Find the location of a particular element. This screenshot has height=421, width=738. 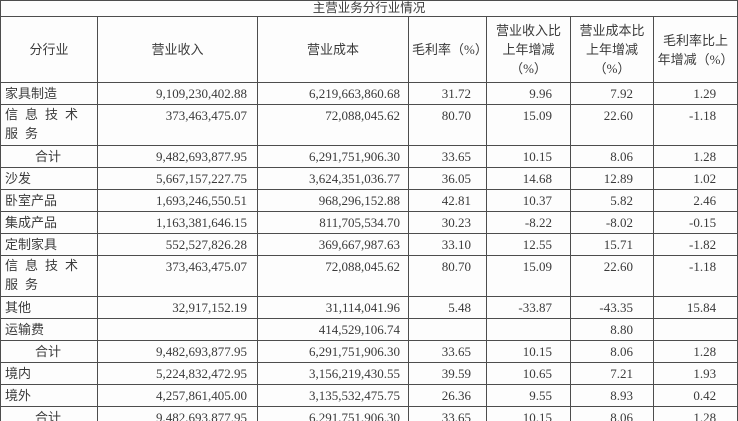

revenue-cell: 5,667,157,227.75 is located at coordinates (177, 178).